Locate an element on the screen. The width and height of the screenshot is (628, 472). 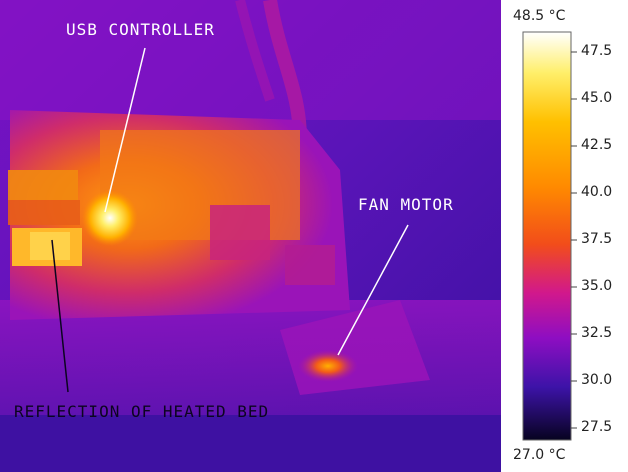
scale-tick-label: 42.5 is located at coordinates (597, 145).